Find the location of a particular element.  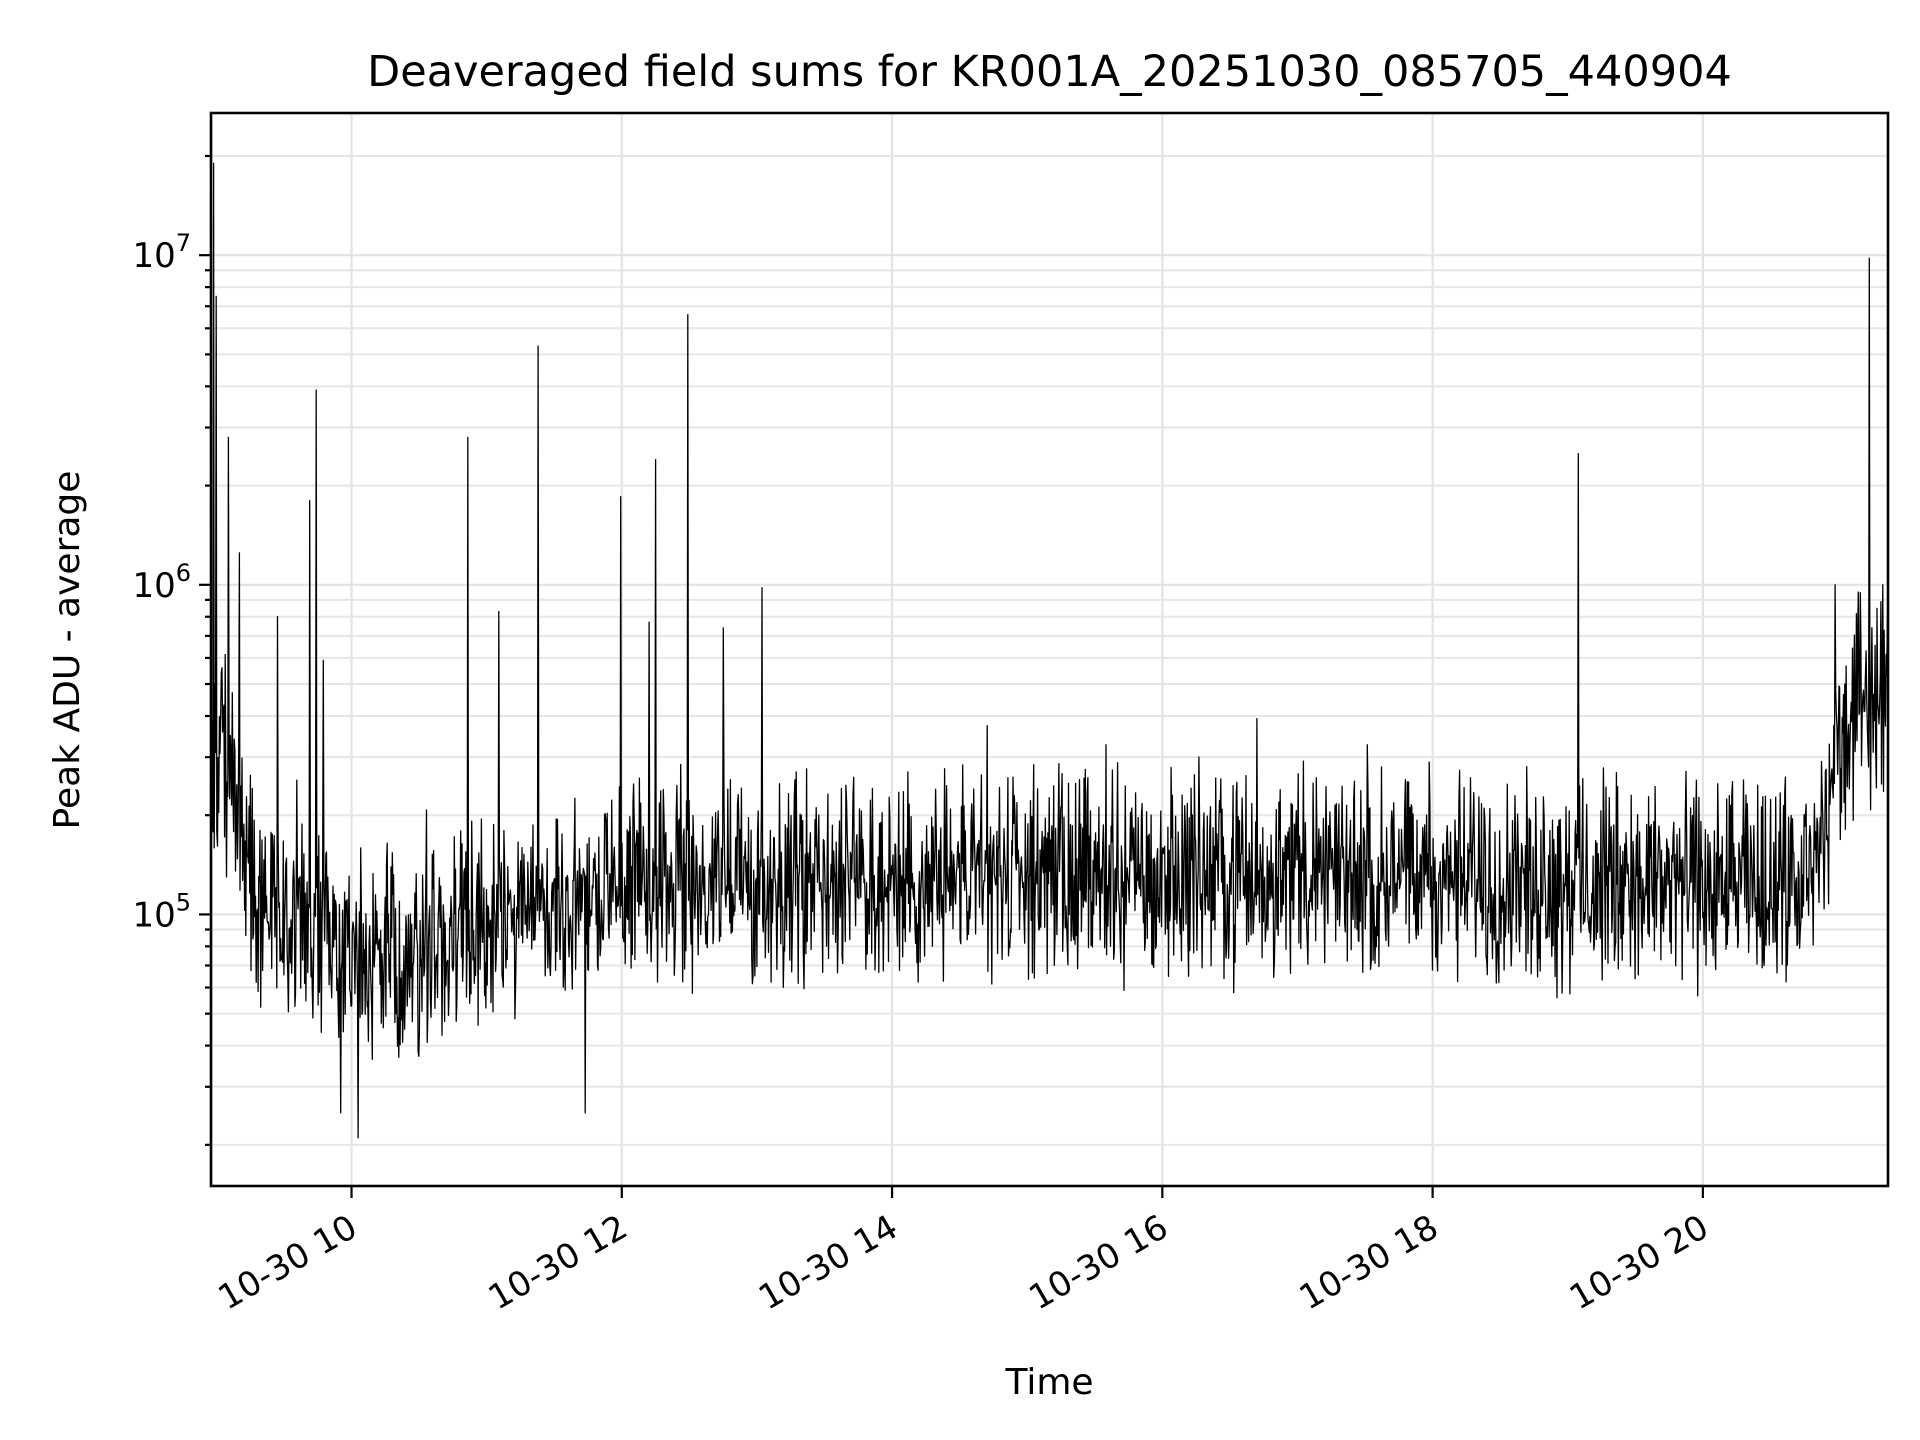

y-tick-label: 10⁶ is located at coordinates (161, 582).